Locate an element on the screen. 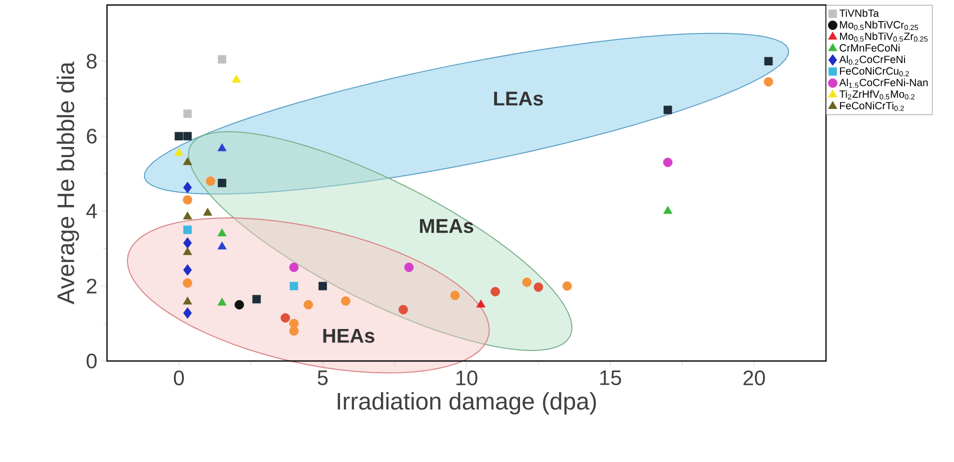 The width and height of the screenshot is (954, 462). legend-label: Al$_{0.2}$CoCrFeNi is located at coordinates (872, 60).